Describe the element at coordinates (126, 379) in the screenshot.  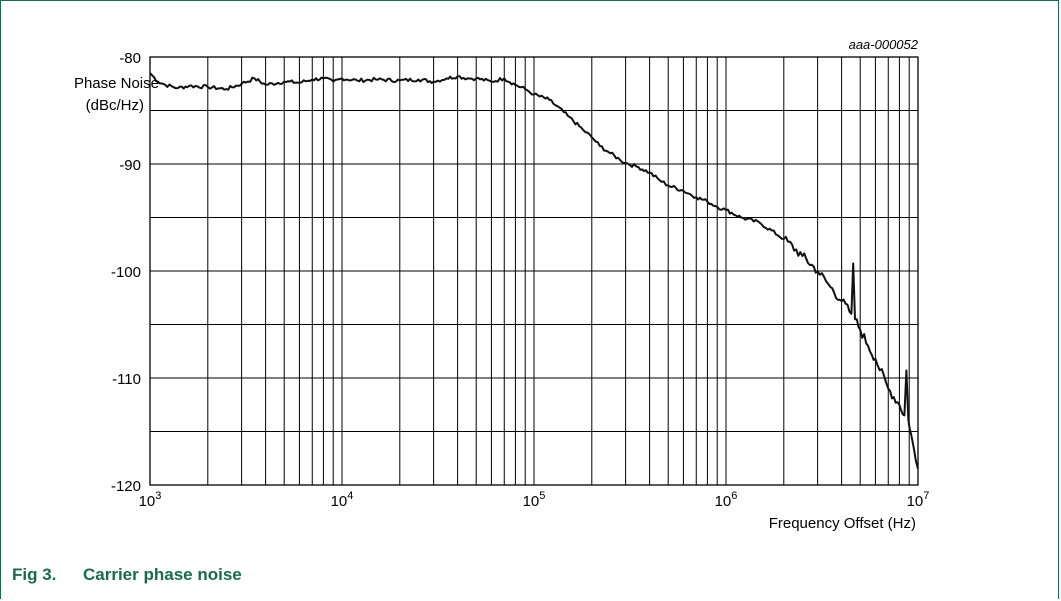
I see `y-tick-label: -110` at that location.